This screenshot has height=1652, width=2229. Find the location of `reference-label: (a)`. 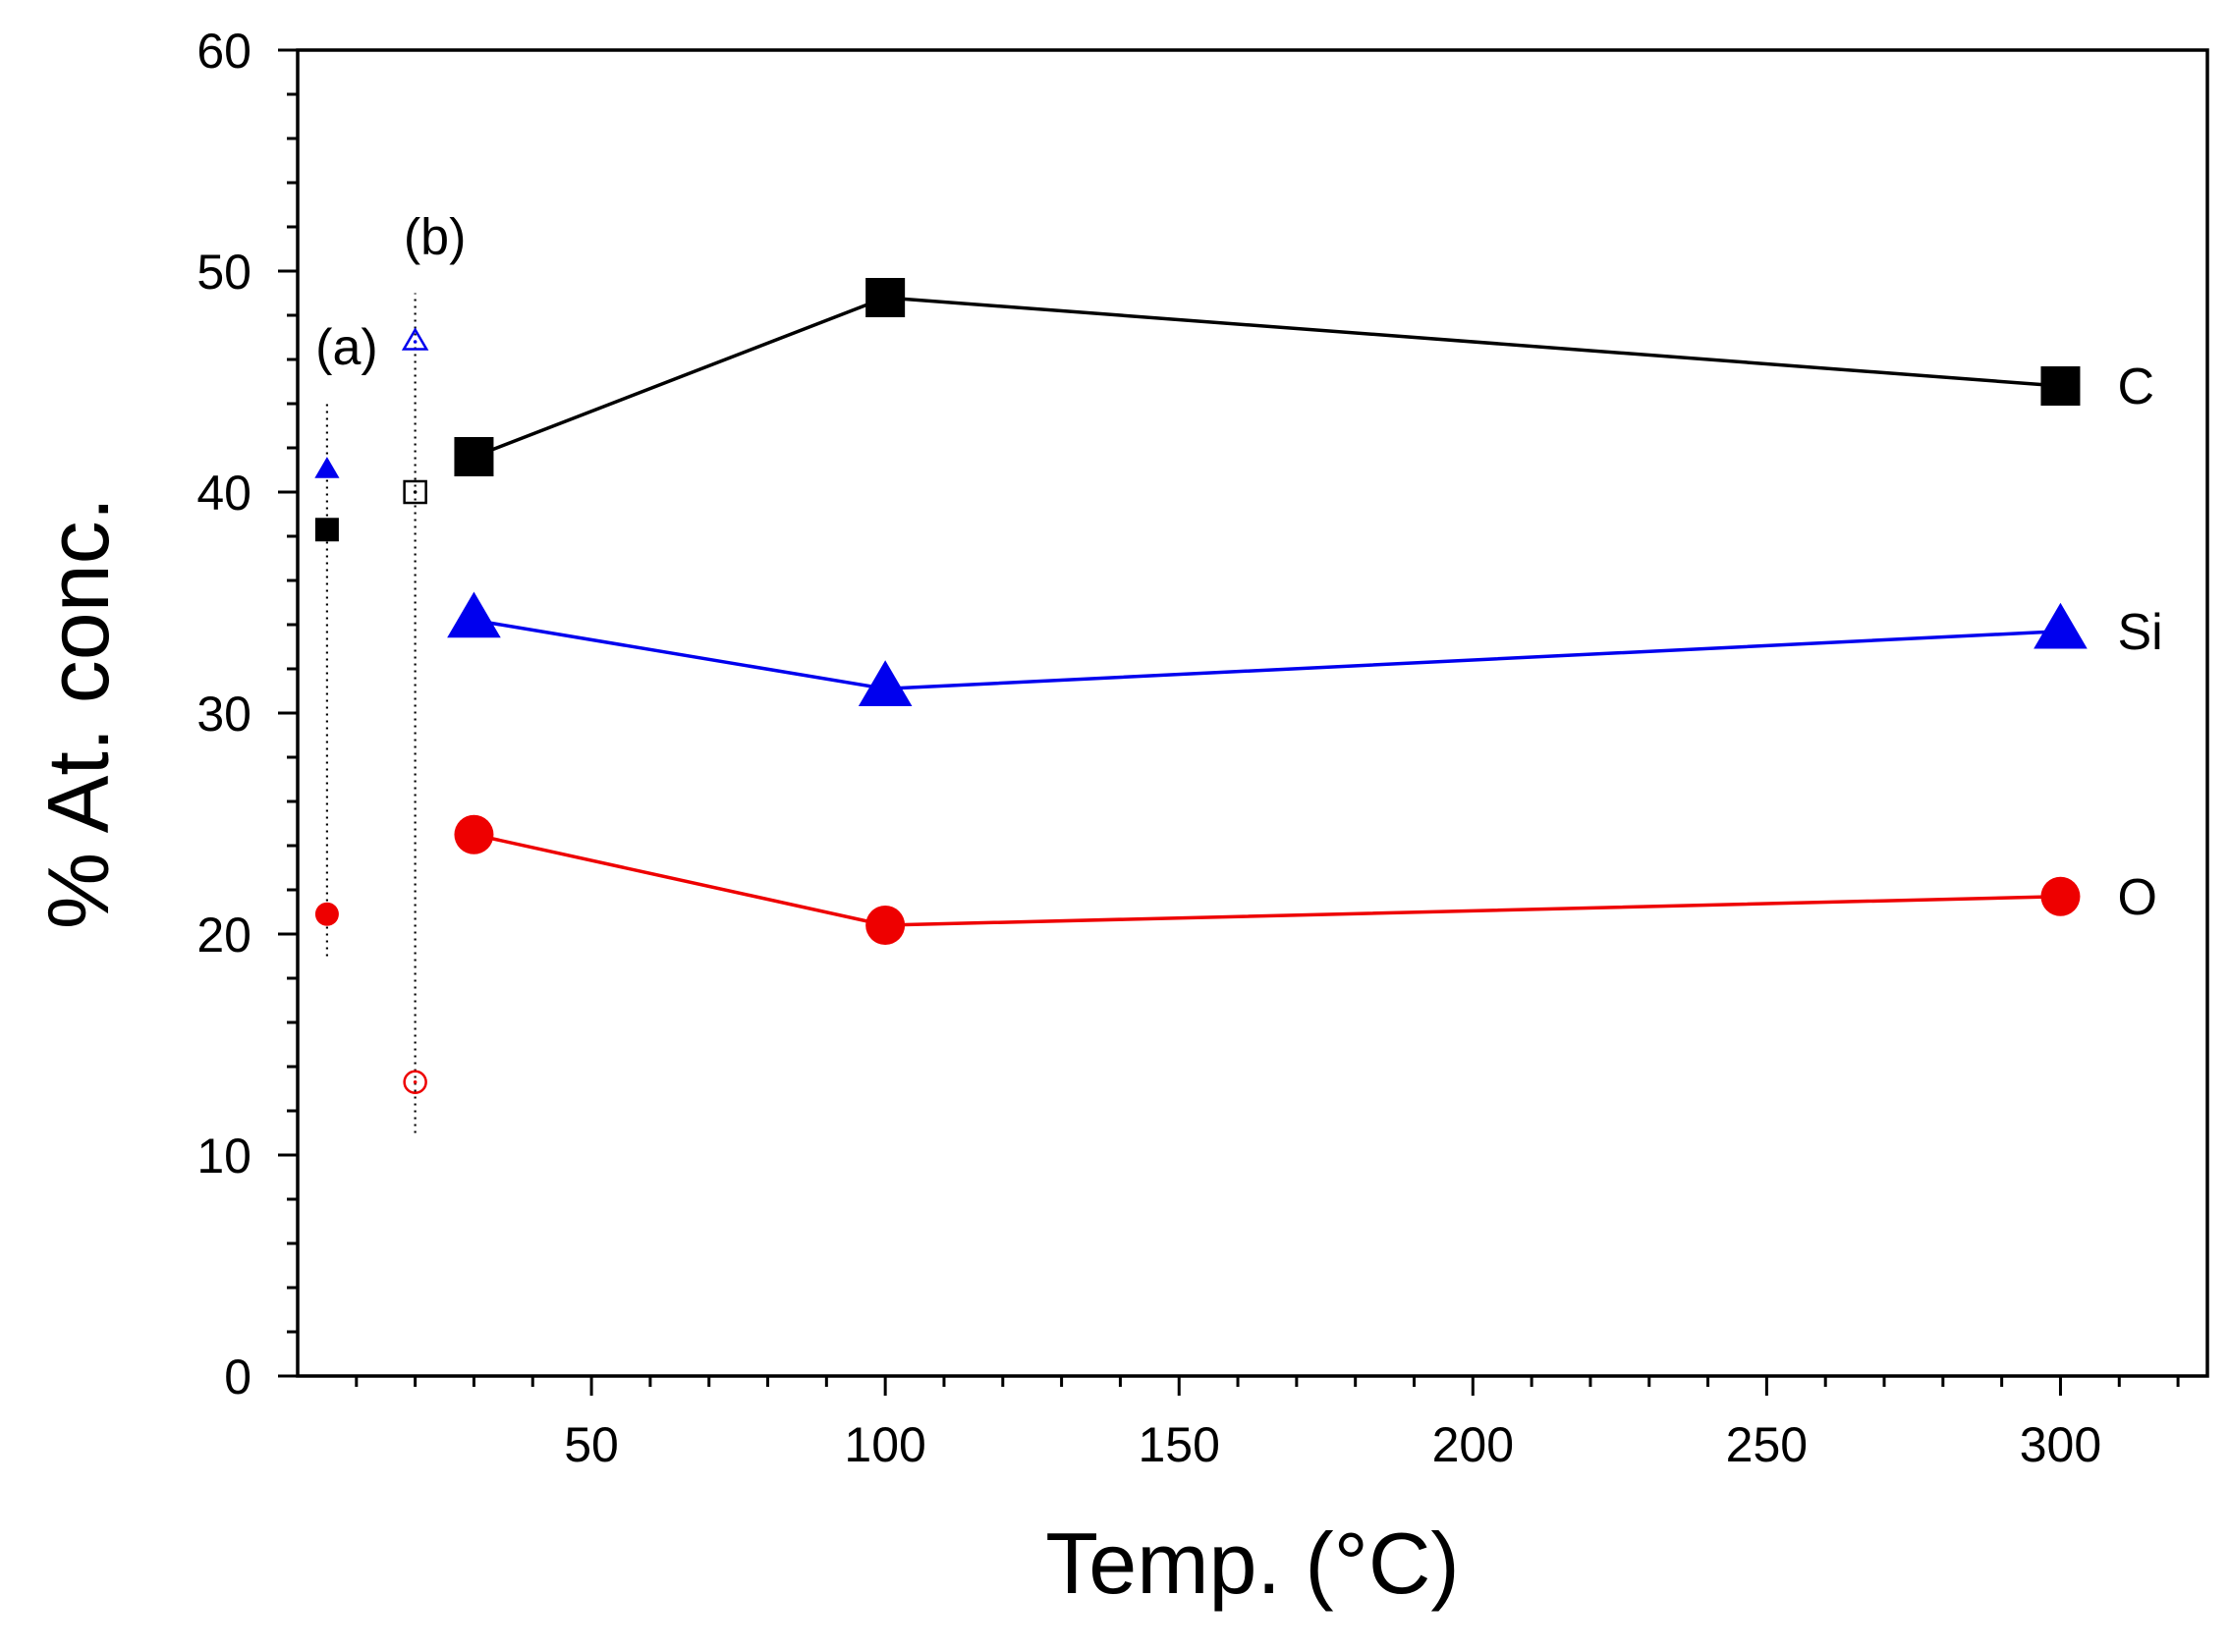

reference-label: (a) is located at coordinates (347, 347).